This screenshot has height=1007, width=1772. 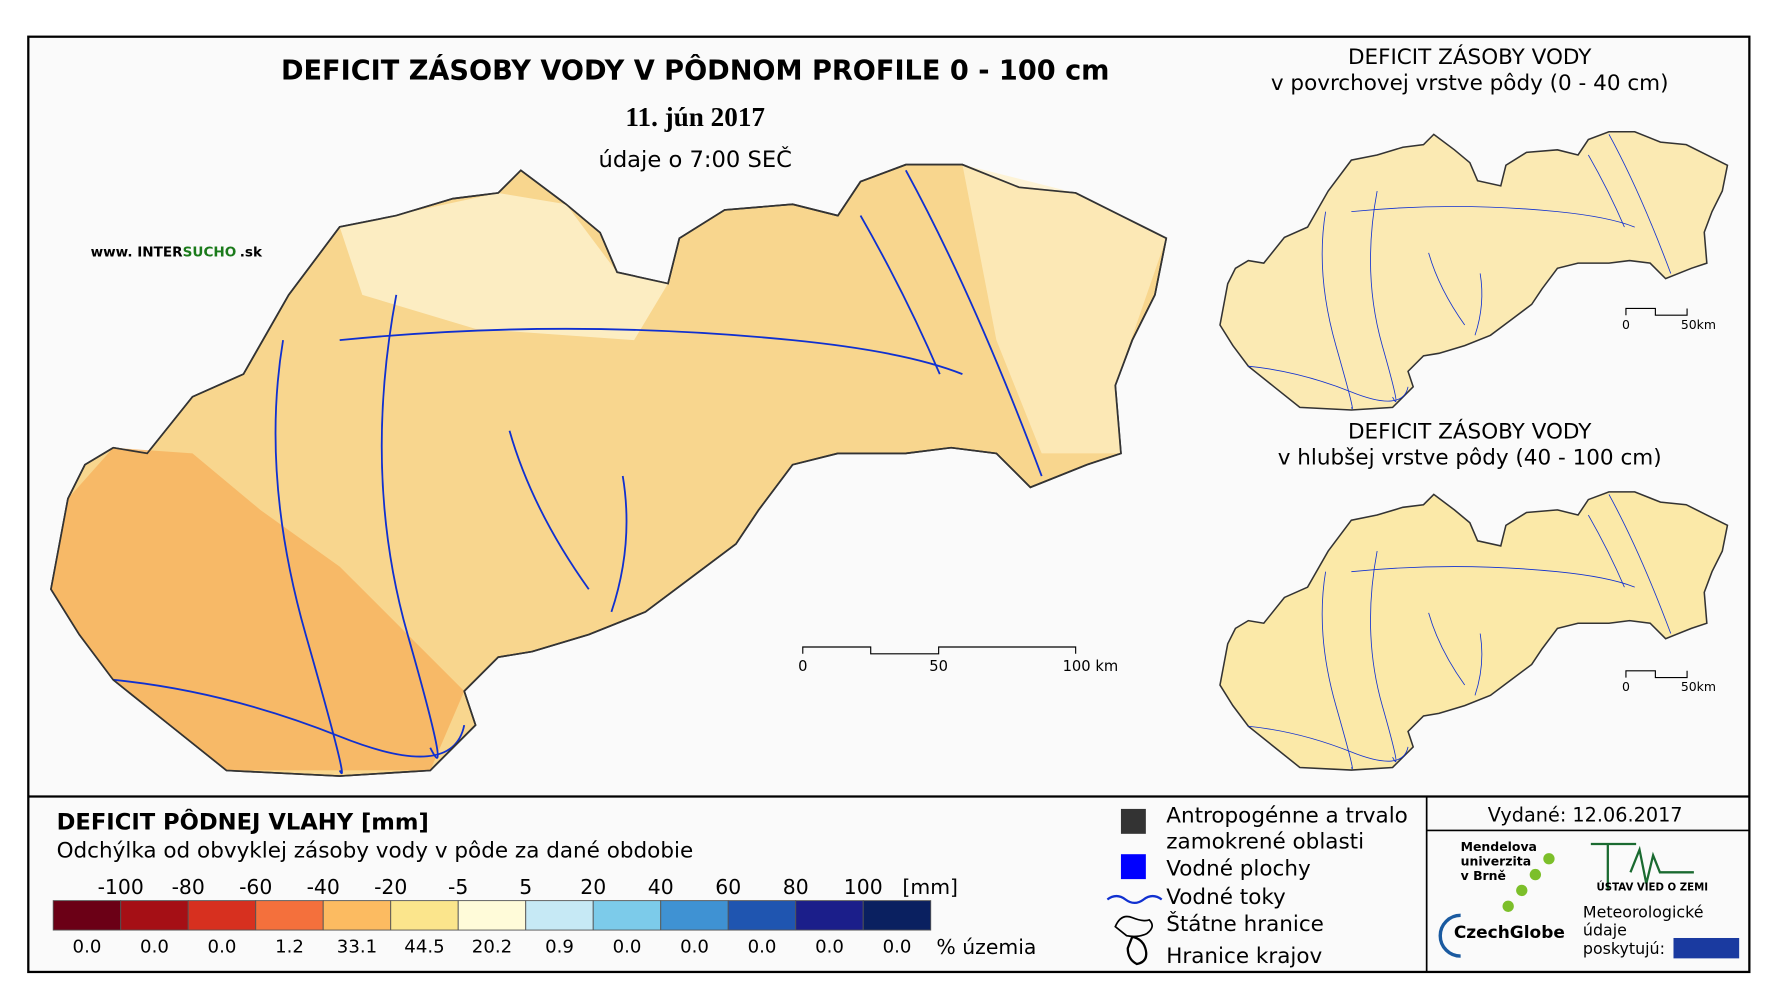 What do you see at coordinates (1483, 875) in the screenshot?
I see `logo-text: v Brně` at bounding box center [1483, 875].